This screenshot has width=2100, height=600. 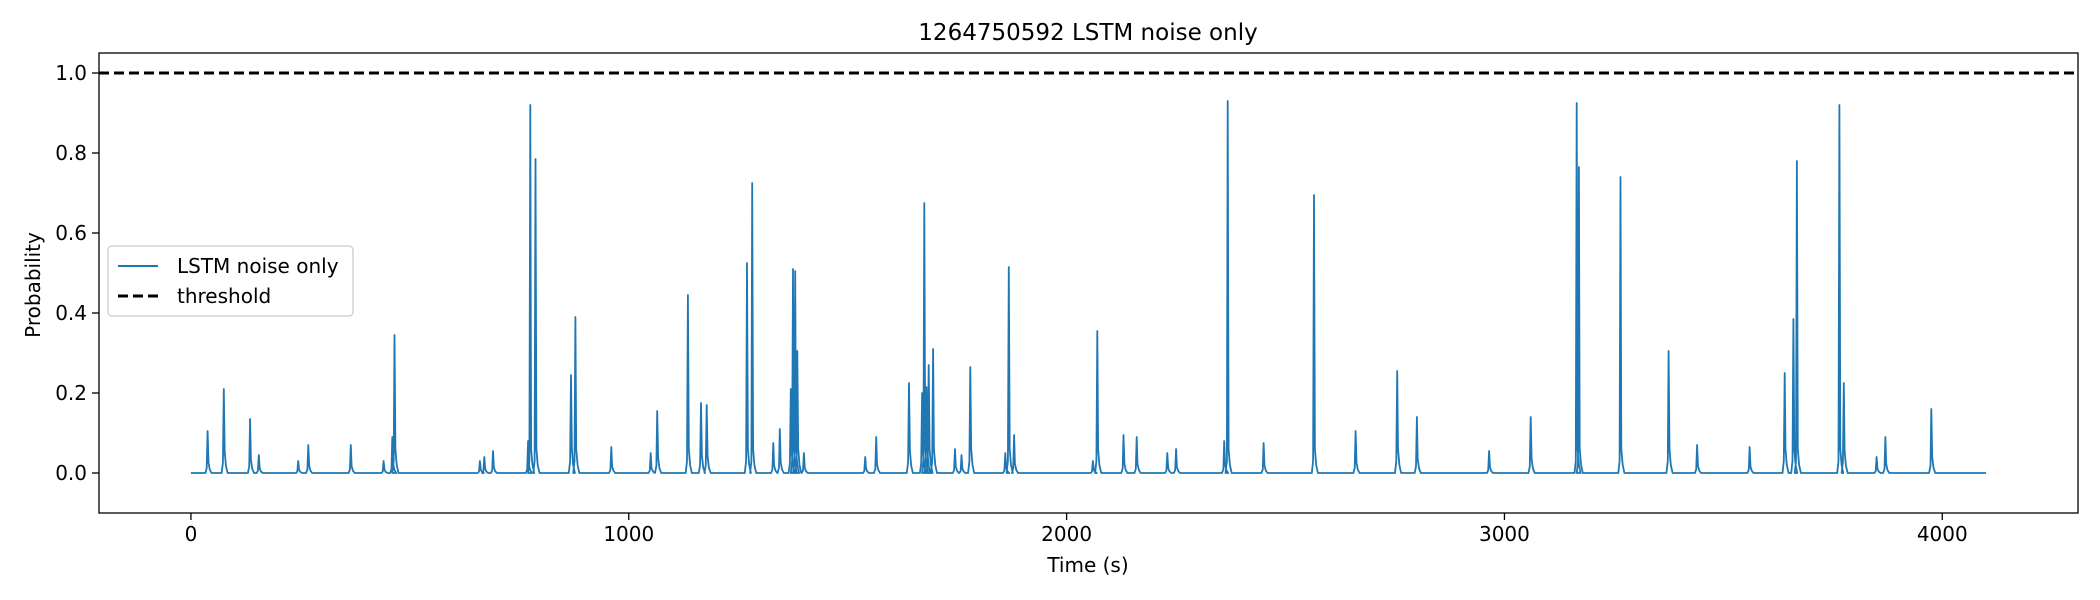 I want to click on y-tick-label: 0.0, so click(x=71, y=473).